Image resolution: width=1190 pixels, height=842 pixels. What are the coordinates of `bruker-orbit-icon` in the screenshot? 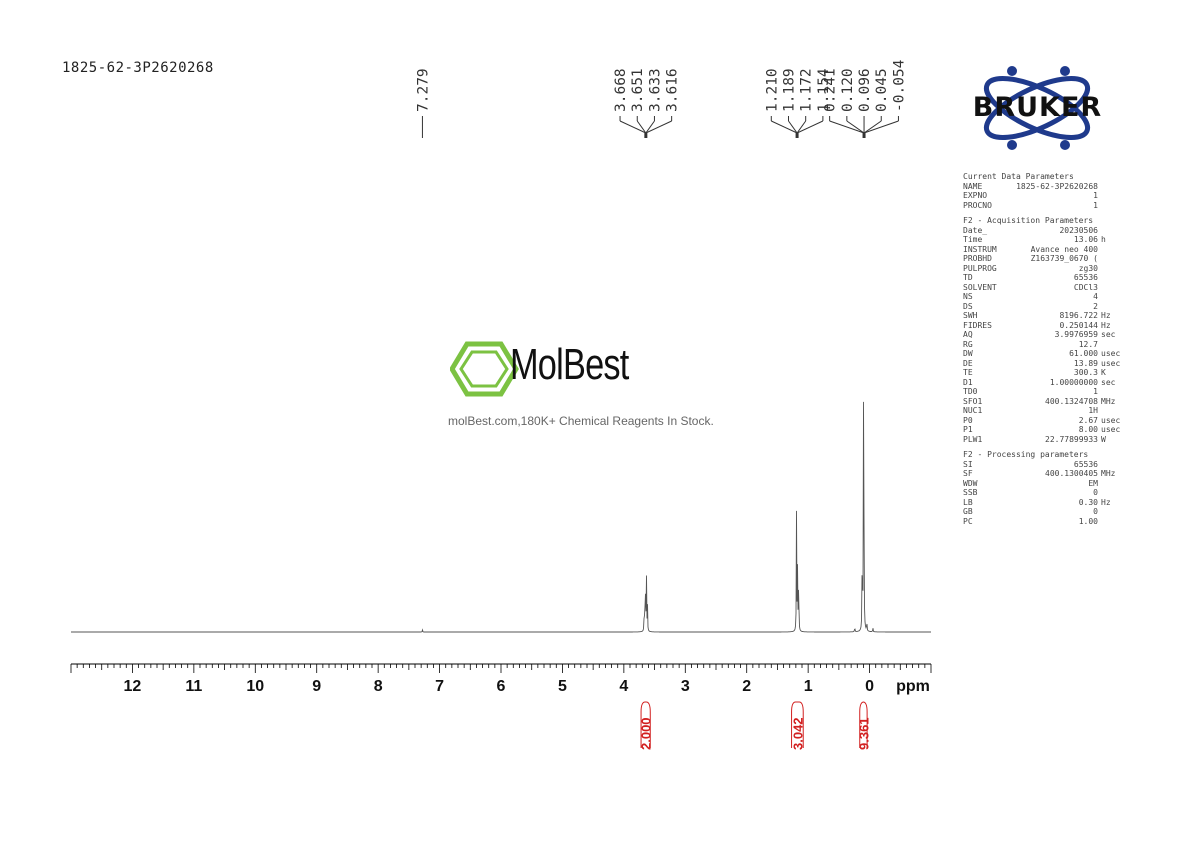 It's located at (1037, 108).